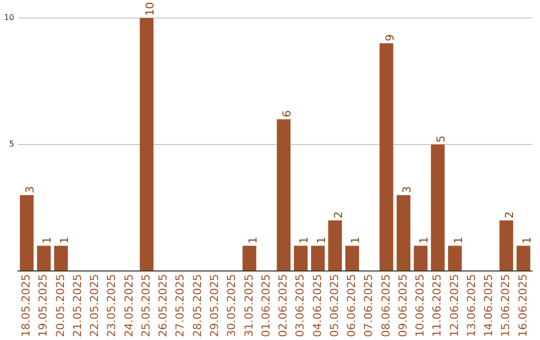 The width and height of the screenshot is (540, 340). I want to click on x-tick-label: 20.05.2025, so click(60, 306).